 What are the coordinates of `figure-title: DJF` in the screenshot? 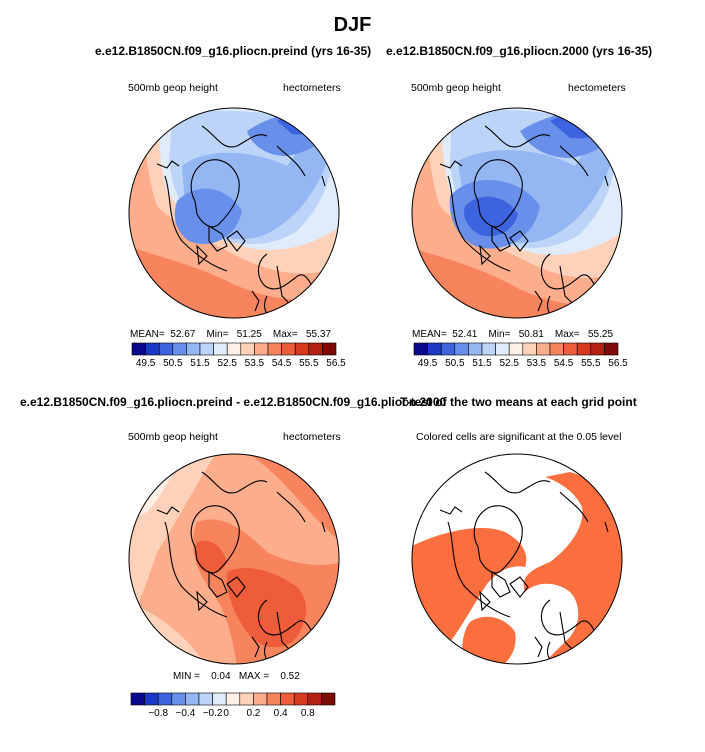 It's located at (352, 25).